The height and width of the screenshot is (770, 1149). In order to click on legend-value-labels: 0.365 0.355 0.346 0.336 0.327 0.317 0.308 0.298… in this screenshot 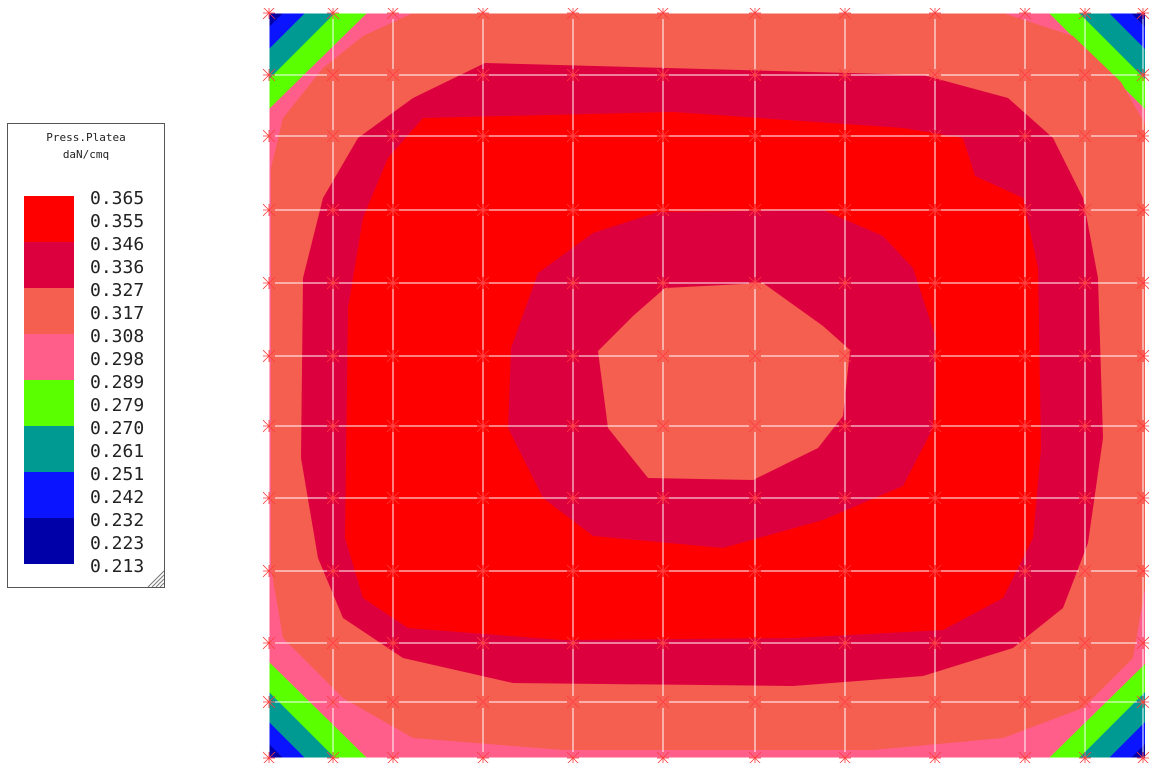, I will do `click(117, 382)`.